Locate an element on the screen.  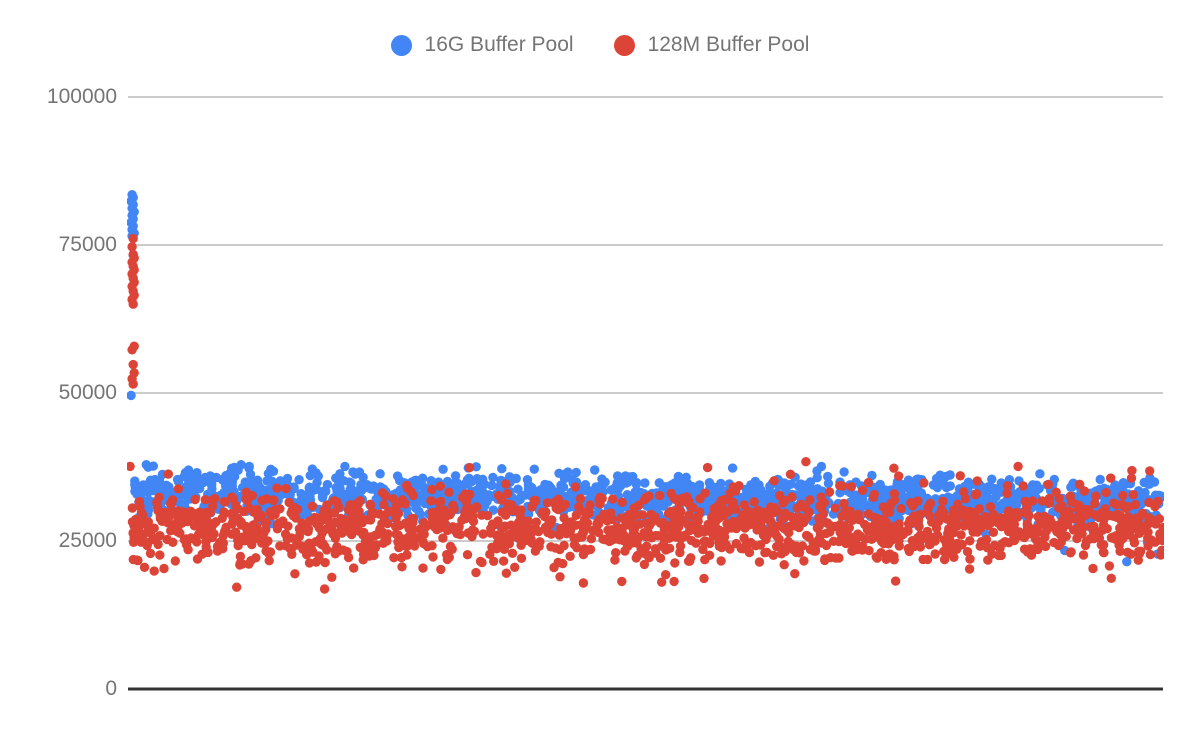
legend-item-16g-buffer-pool: 16G Buffer Pool is located at coordinates (482, 45).